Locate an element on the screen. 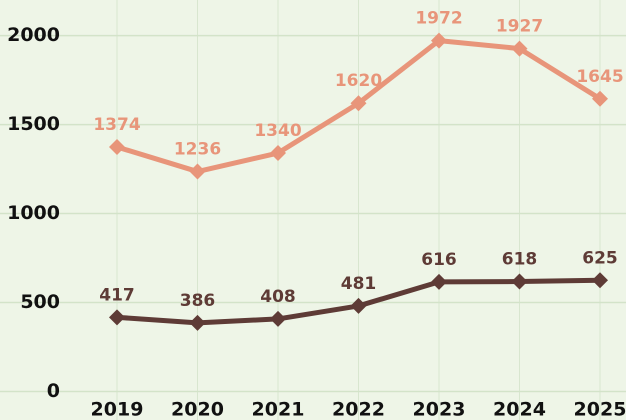 This screenshot has height=420, width=626. data-label: 386 is located at coordinates (198, 301).